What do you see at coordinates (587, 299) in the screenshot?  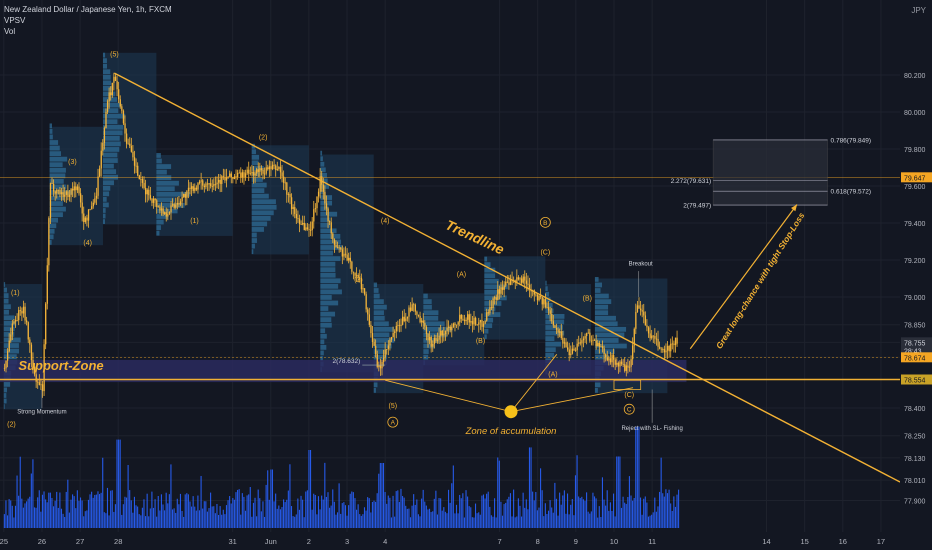 I see `wave-label: (B)` at bounding box center [587, 299].